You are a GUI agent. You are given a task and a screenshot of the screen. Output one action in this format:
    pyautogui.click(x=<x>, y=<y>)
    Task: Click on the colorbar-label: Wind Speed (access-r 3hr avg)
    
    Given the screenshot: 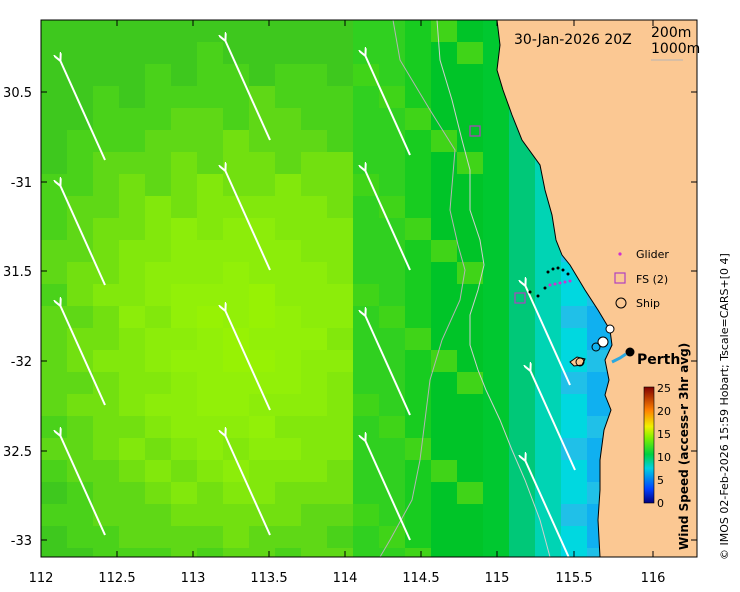 What is the action you would take?
    pyautogui.click(x=684, y=446)
    